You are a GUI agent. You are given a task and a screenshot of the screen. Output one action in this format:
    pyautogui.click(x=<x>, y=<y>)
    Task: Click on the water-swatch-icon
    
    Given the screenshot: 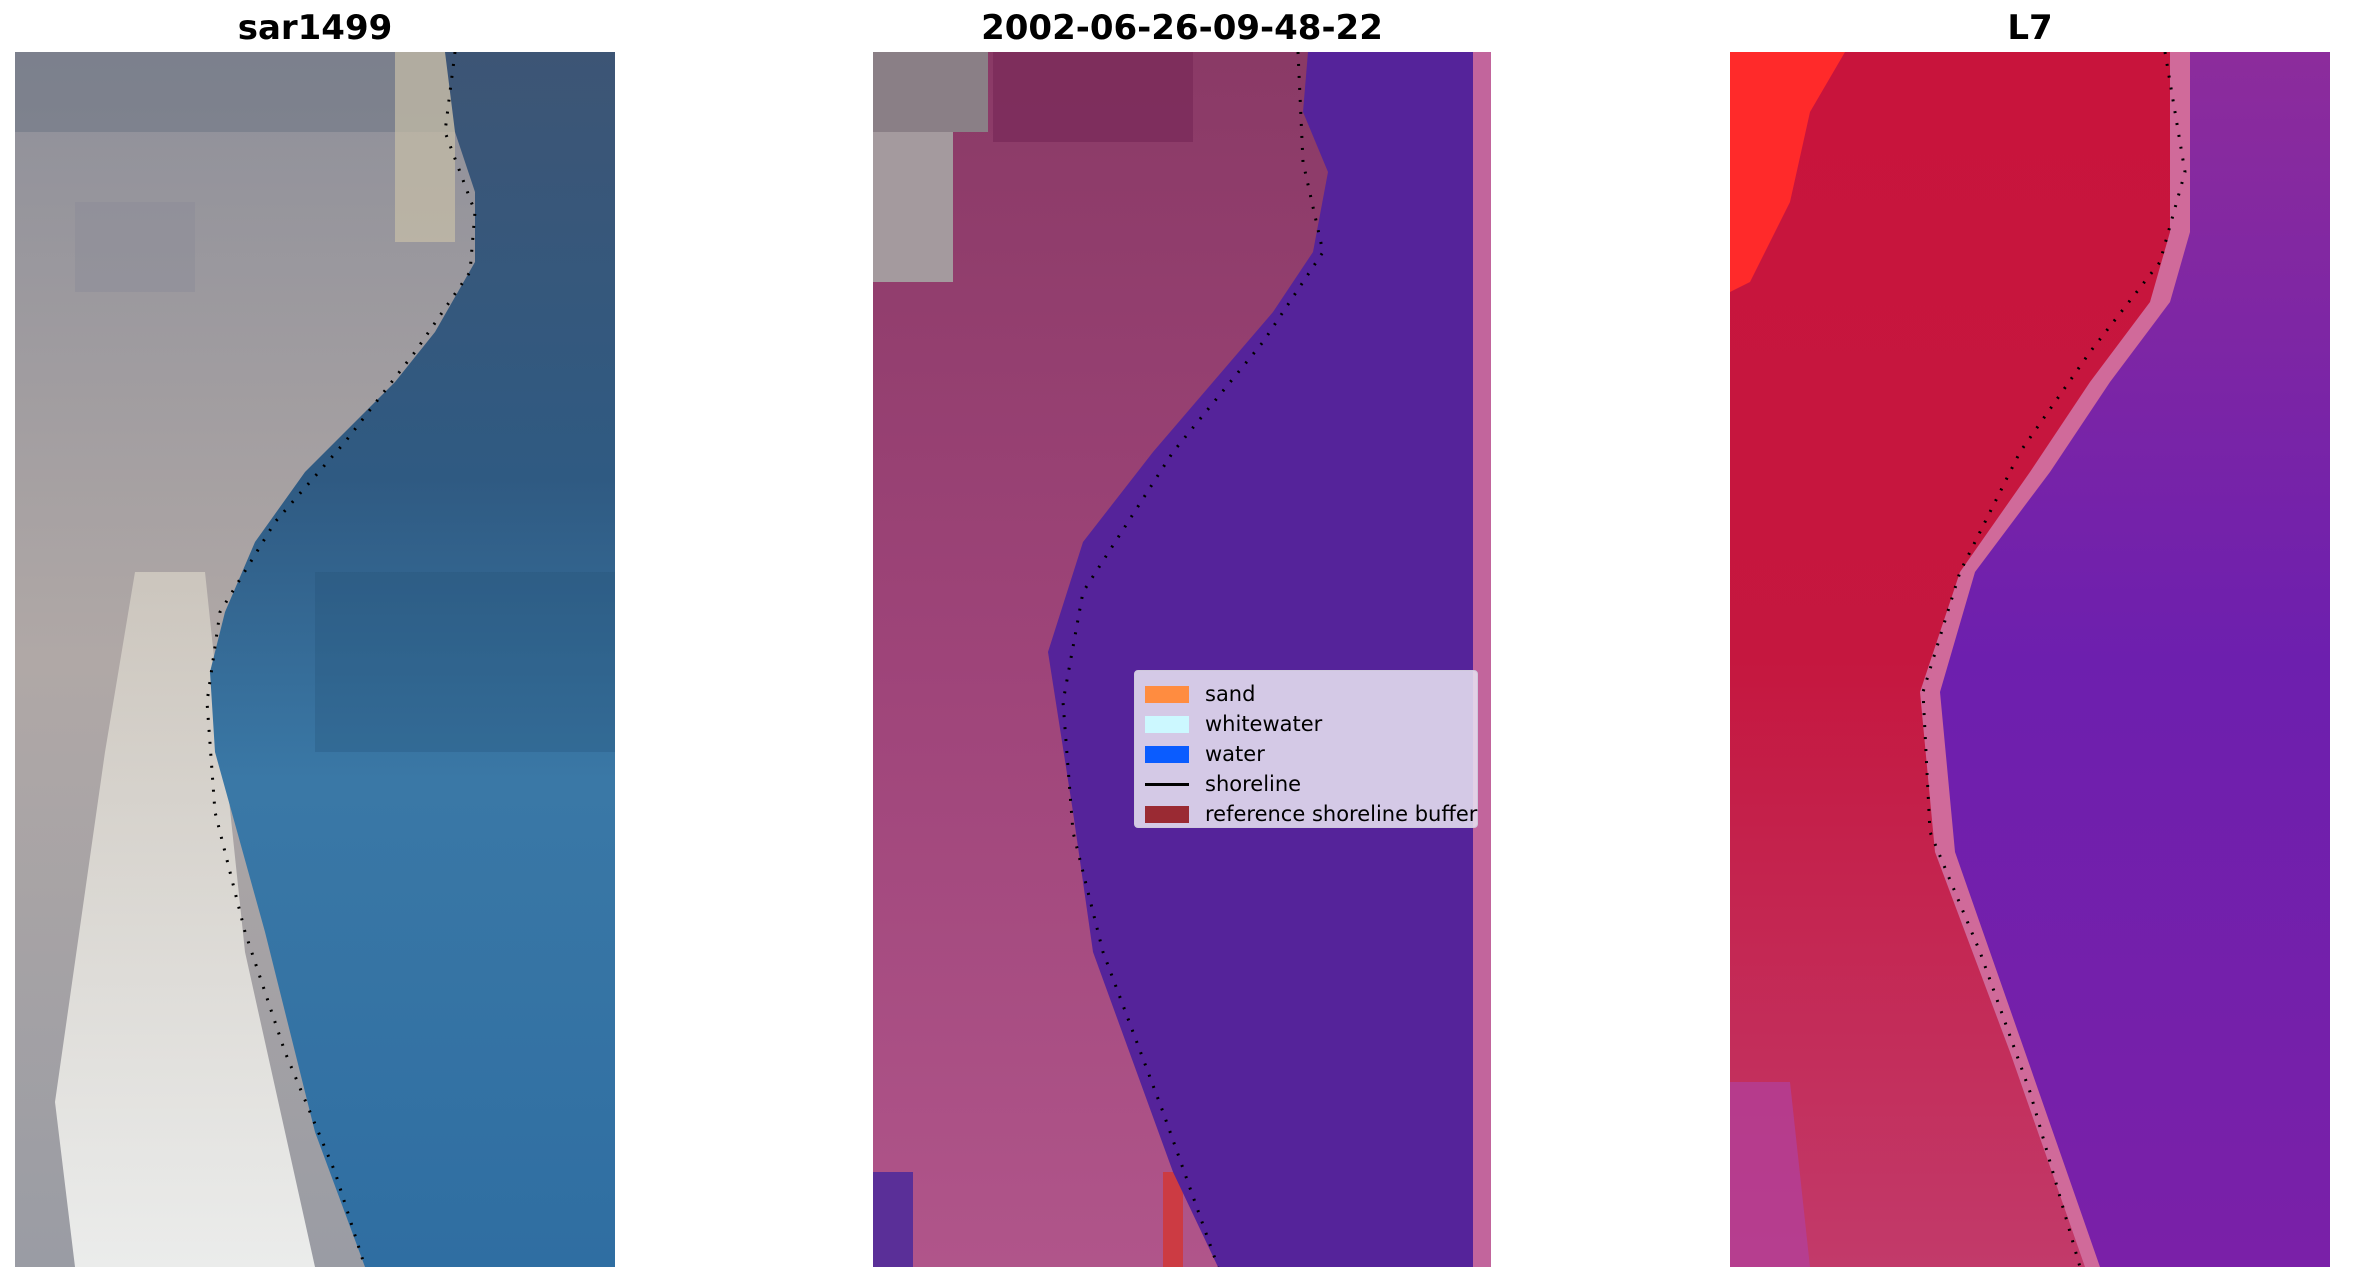 What is the action you would take?
    pyautogui.click(x=1167, y=754)
    